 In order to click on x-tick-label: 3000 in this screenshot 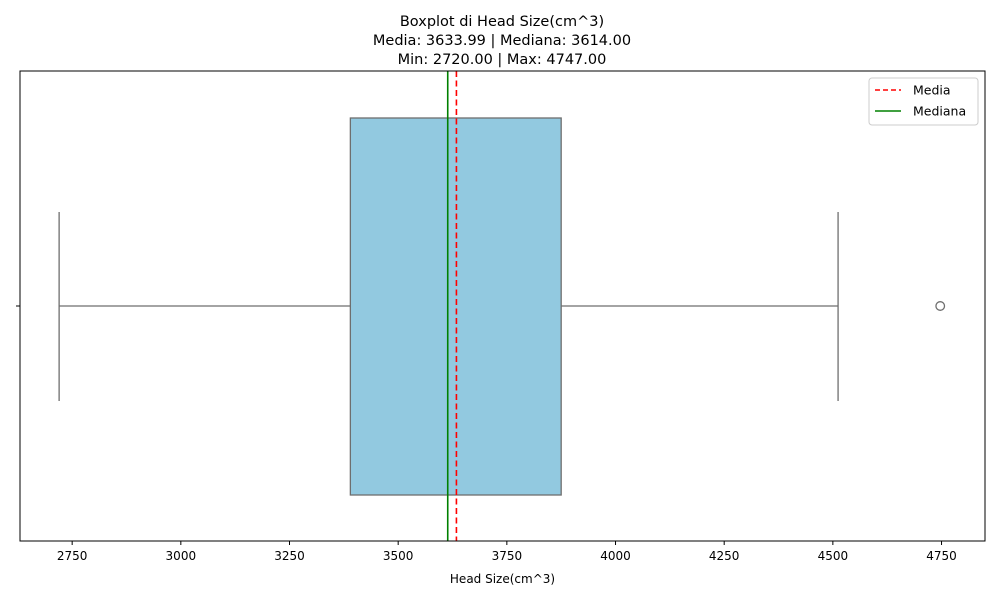, I will do `click(181, 556)`.